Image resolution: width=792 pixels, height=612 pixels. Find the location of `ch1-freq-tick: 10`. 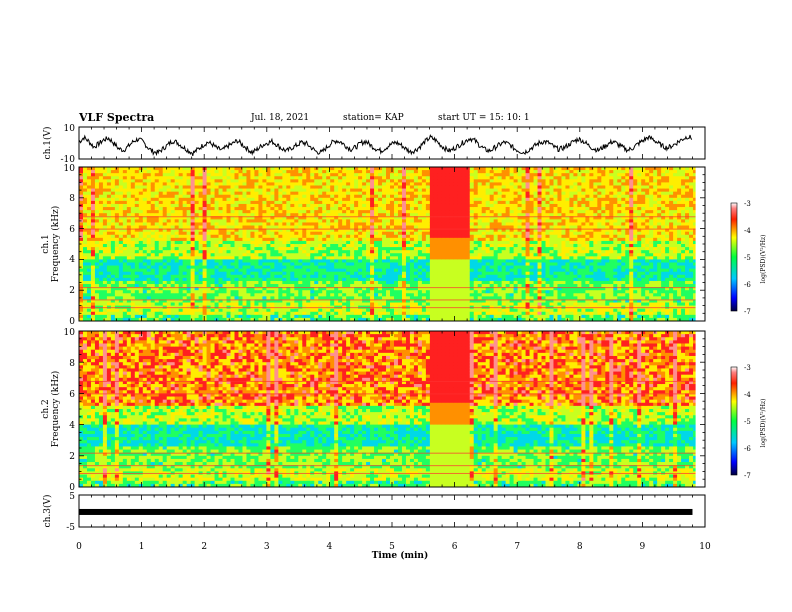

ch1-freq-tick: 10 is located at coordinates (70, 169).